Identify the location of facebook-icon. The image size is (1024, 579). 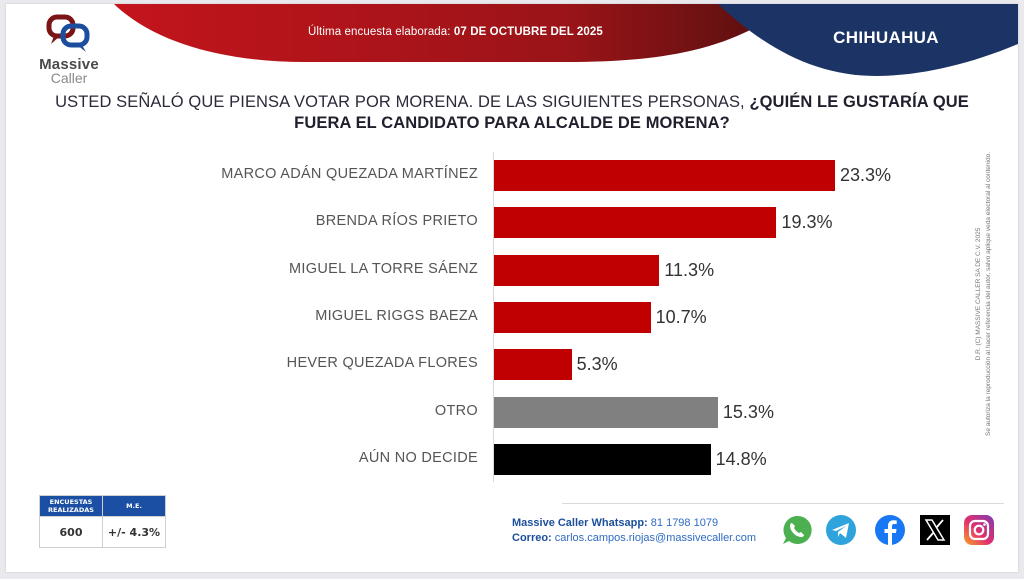
(890, 530).